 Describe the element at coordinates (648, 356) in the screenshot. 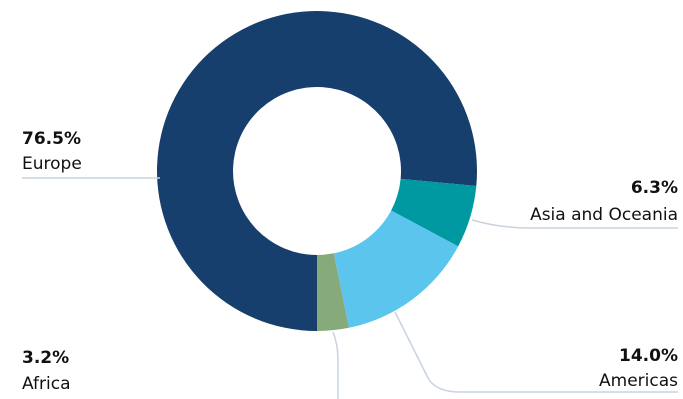

I see `label-americas-value: 14.0%` at that location.